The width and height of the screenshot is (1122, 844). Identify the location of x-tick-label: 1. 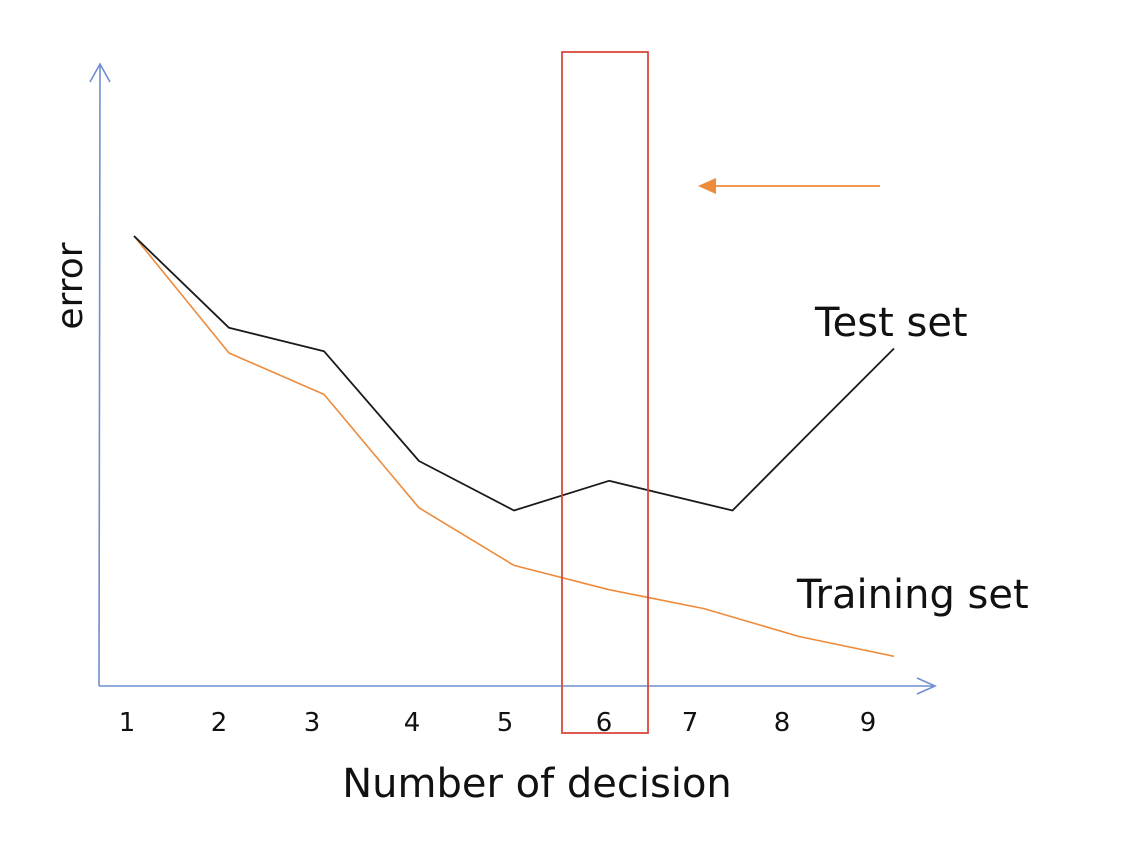
(127, 723).